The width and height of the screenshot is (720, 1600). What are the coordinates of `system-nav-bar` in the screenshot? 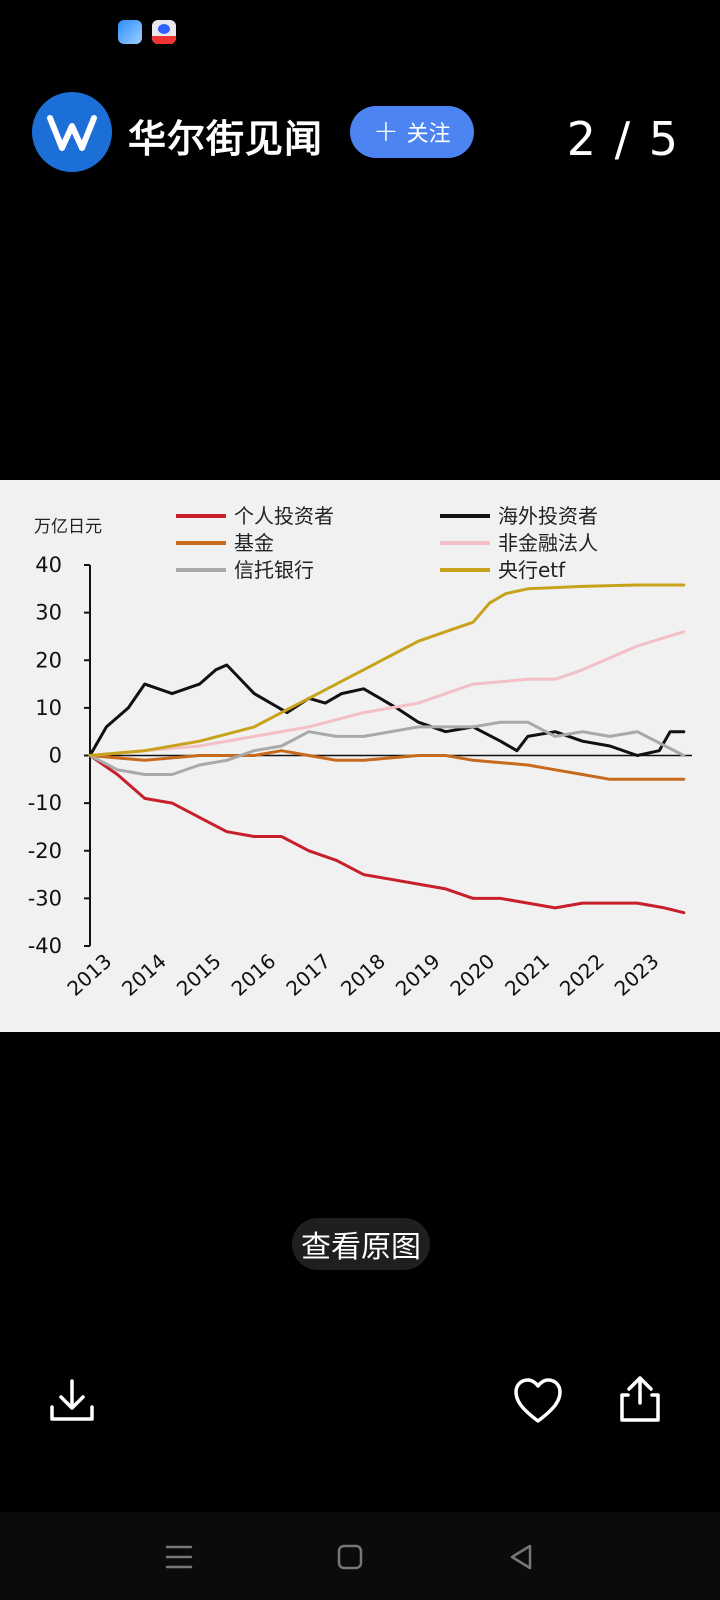 It's located at (360, 1556).